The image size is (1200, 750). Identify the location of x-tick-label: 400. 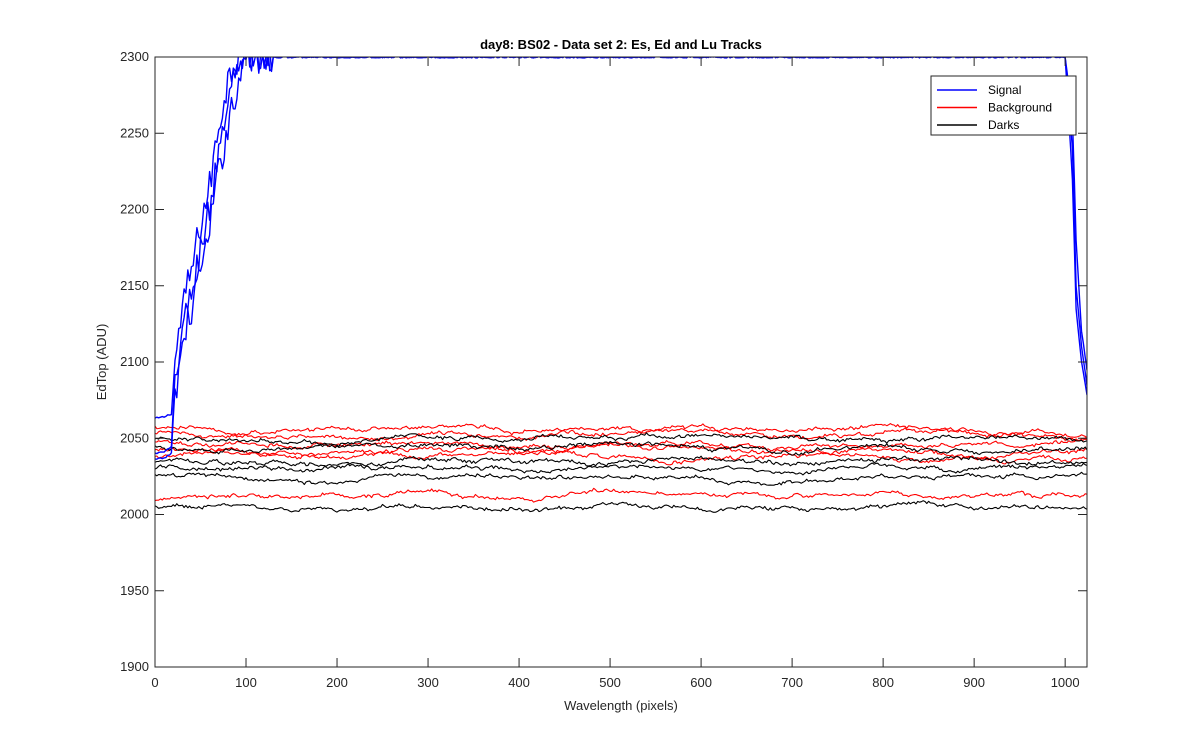
(519, 682).